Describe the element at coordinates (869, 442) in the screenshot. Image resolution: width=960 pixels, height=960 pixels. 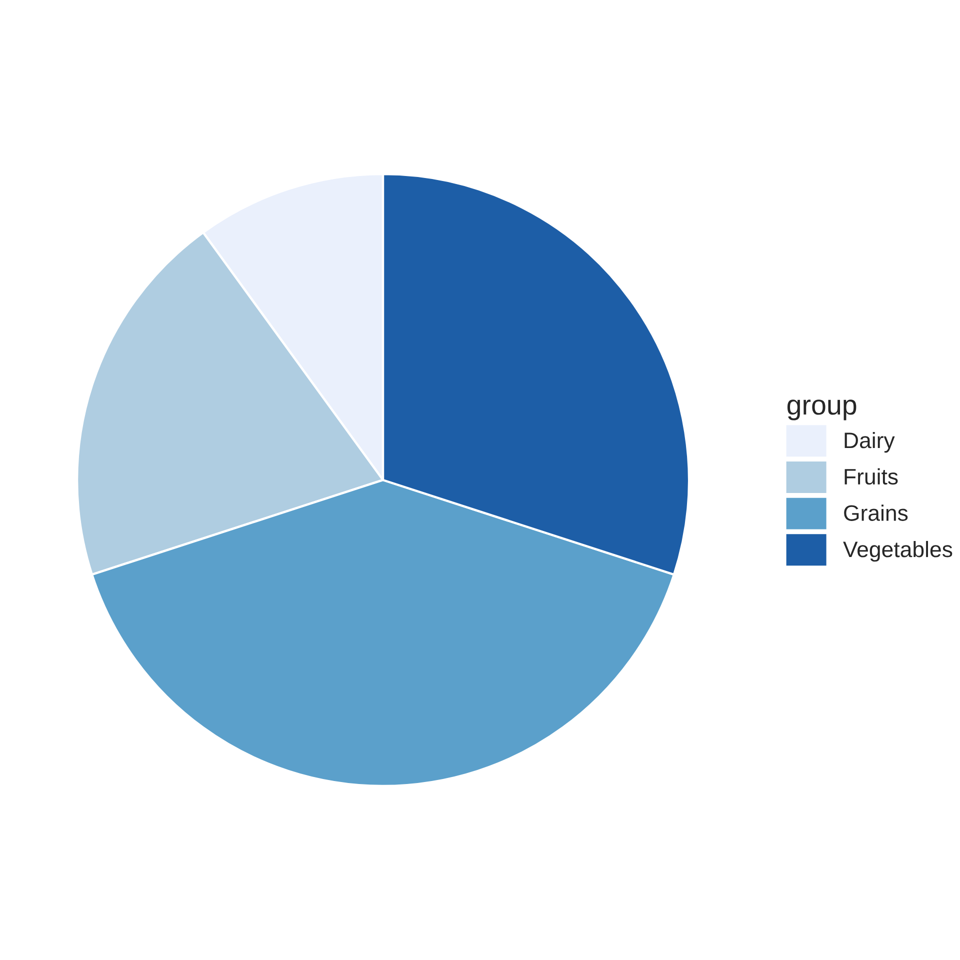
I see `legend-label: Dairy` at that location.